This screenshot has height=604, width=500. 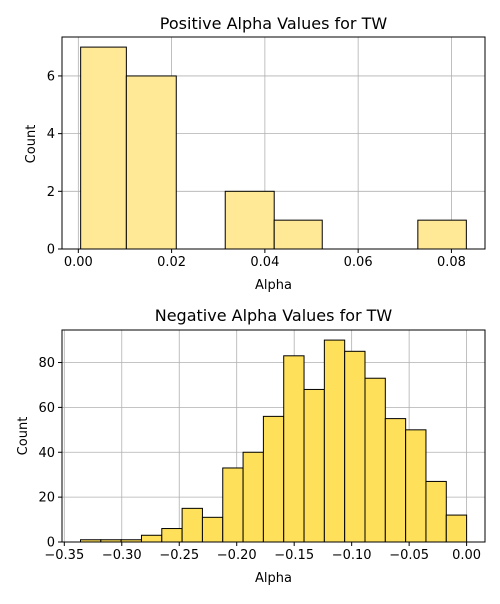 I want to click on negative-y-tick-label-3: 60, so click(x=46, y=408).